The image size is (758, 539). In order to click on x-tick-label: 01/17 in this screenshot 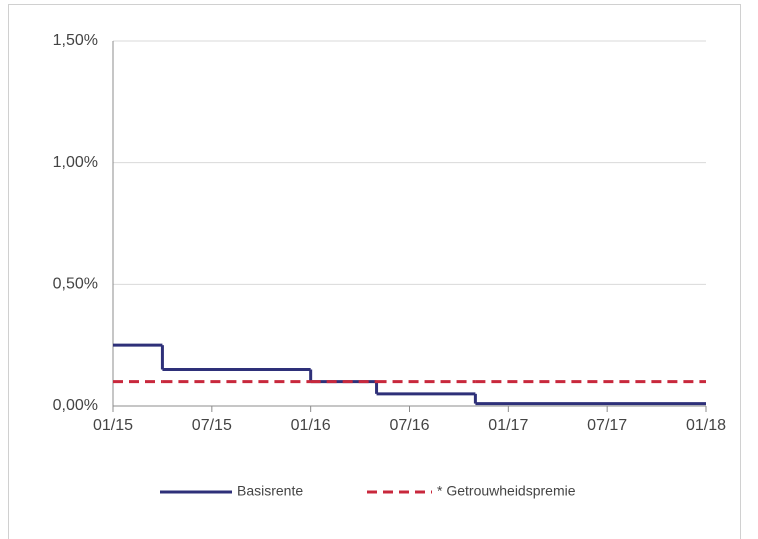, I will do `click(508, 425)`.